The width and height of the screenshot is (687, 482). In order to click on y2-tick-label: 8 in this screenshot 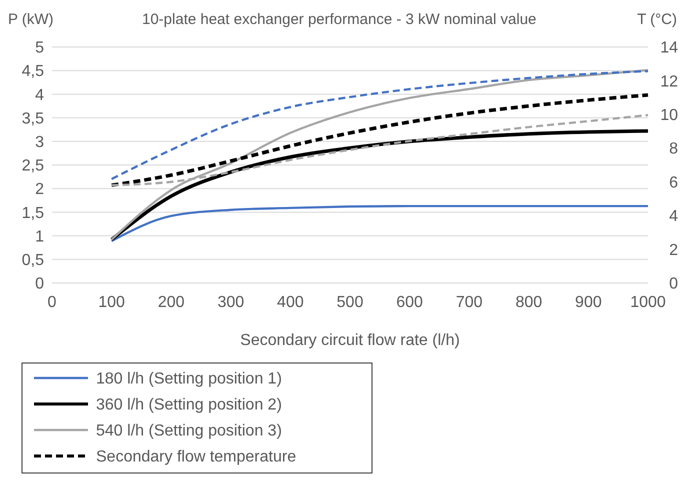, I will do `click(673, 149)`.